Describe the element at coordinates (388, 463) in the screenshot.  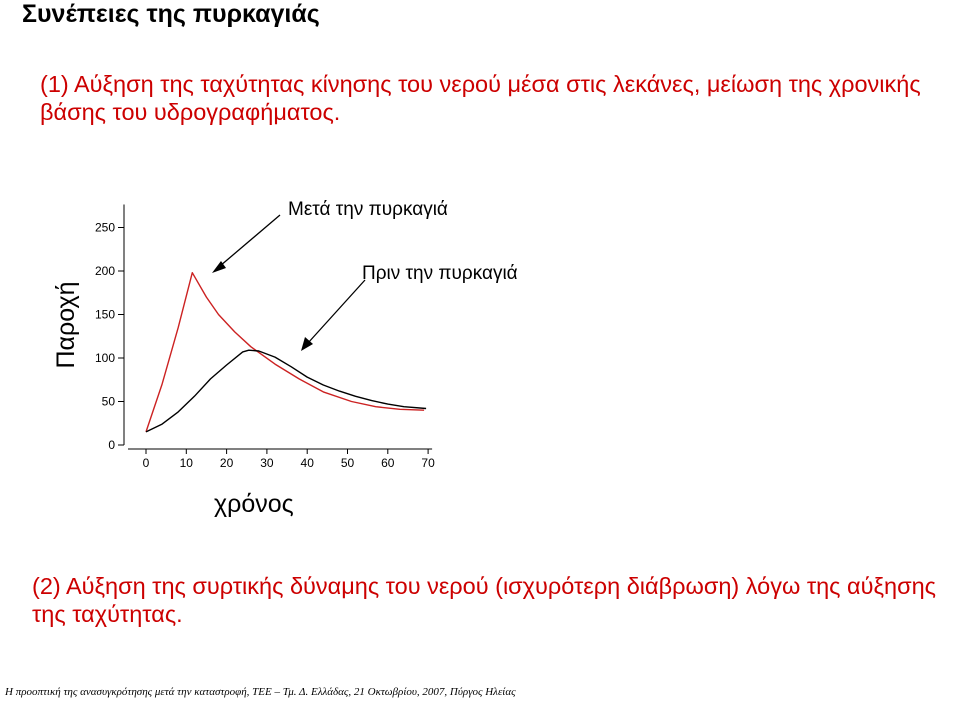
I see `x-tick-label: 60` at that location.